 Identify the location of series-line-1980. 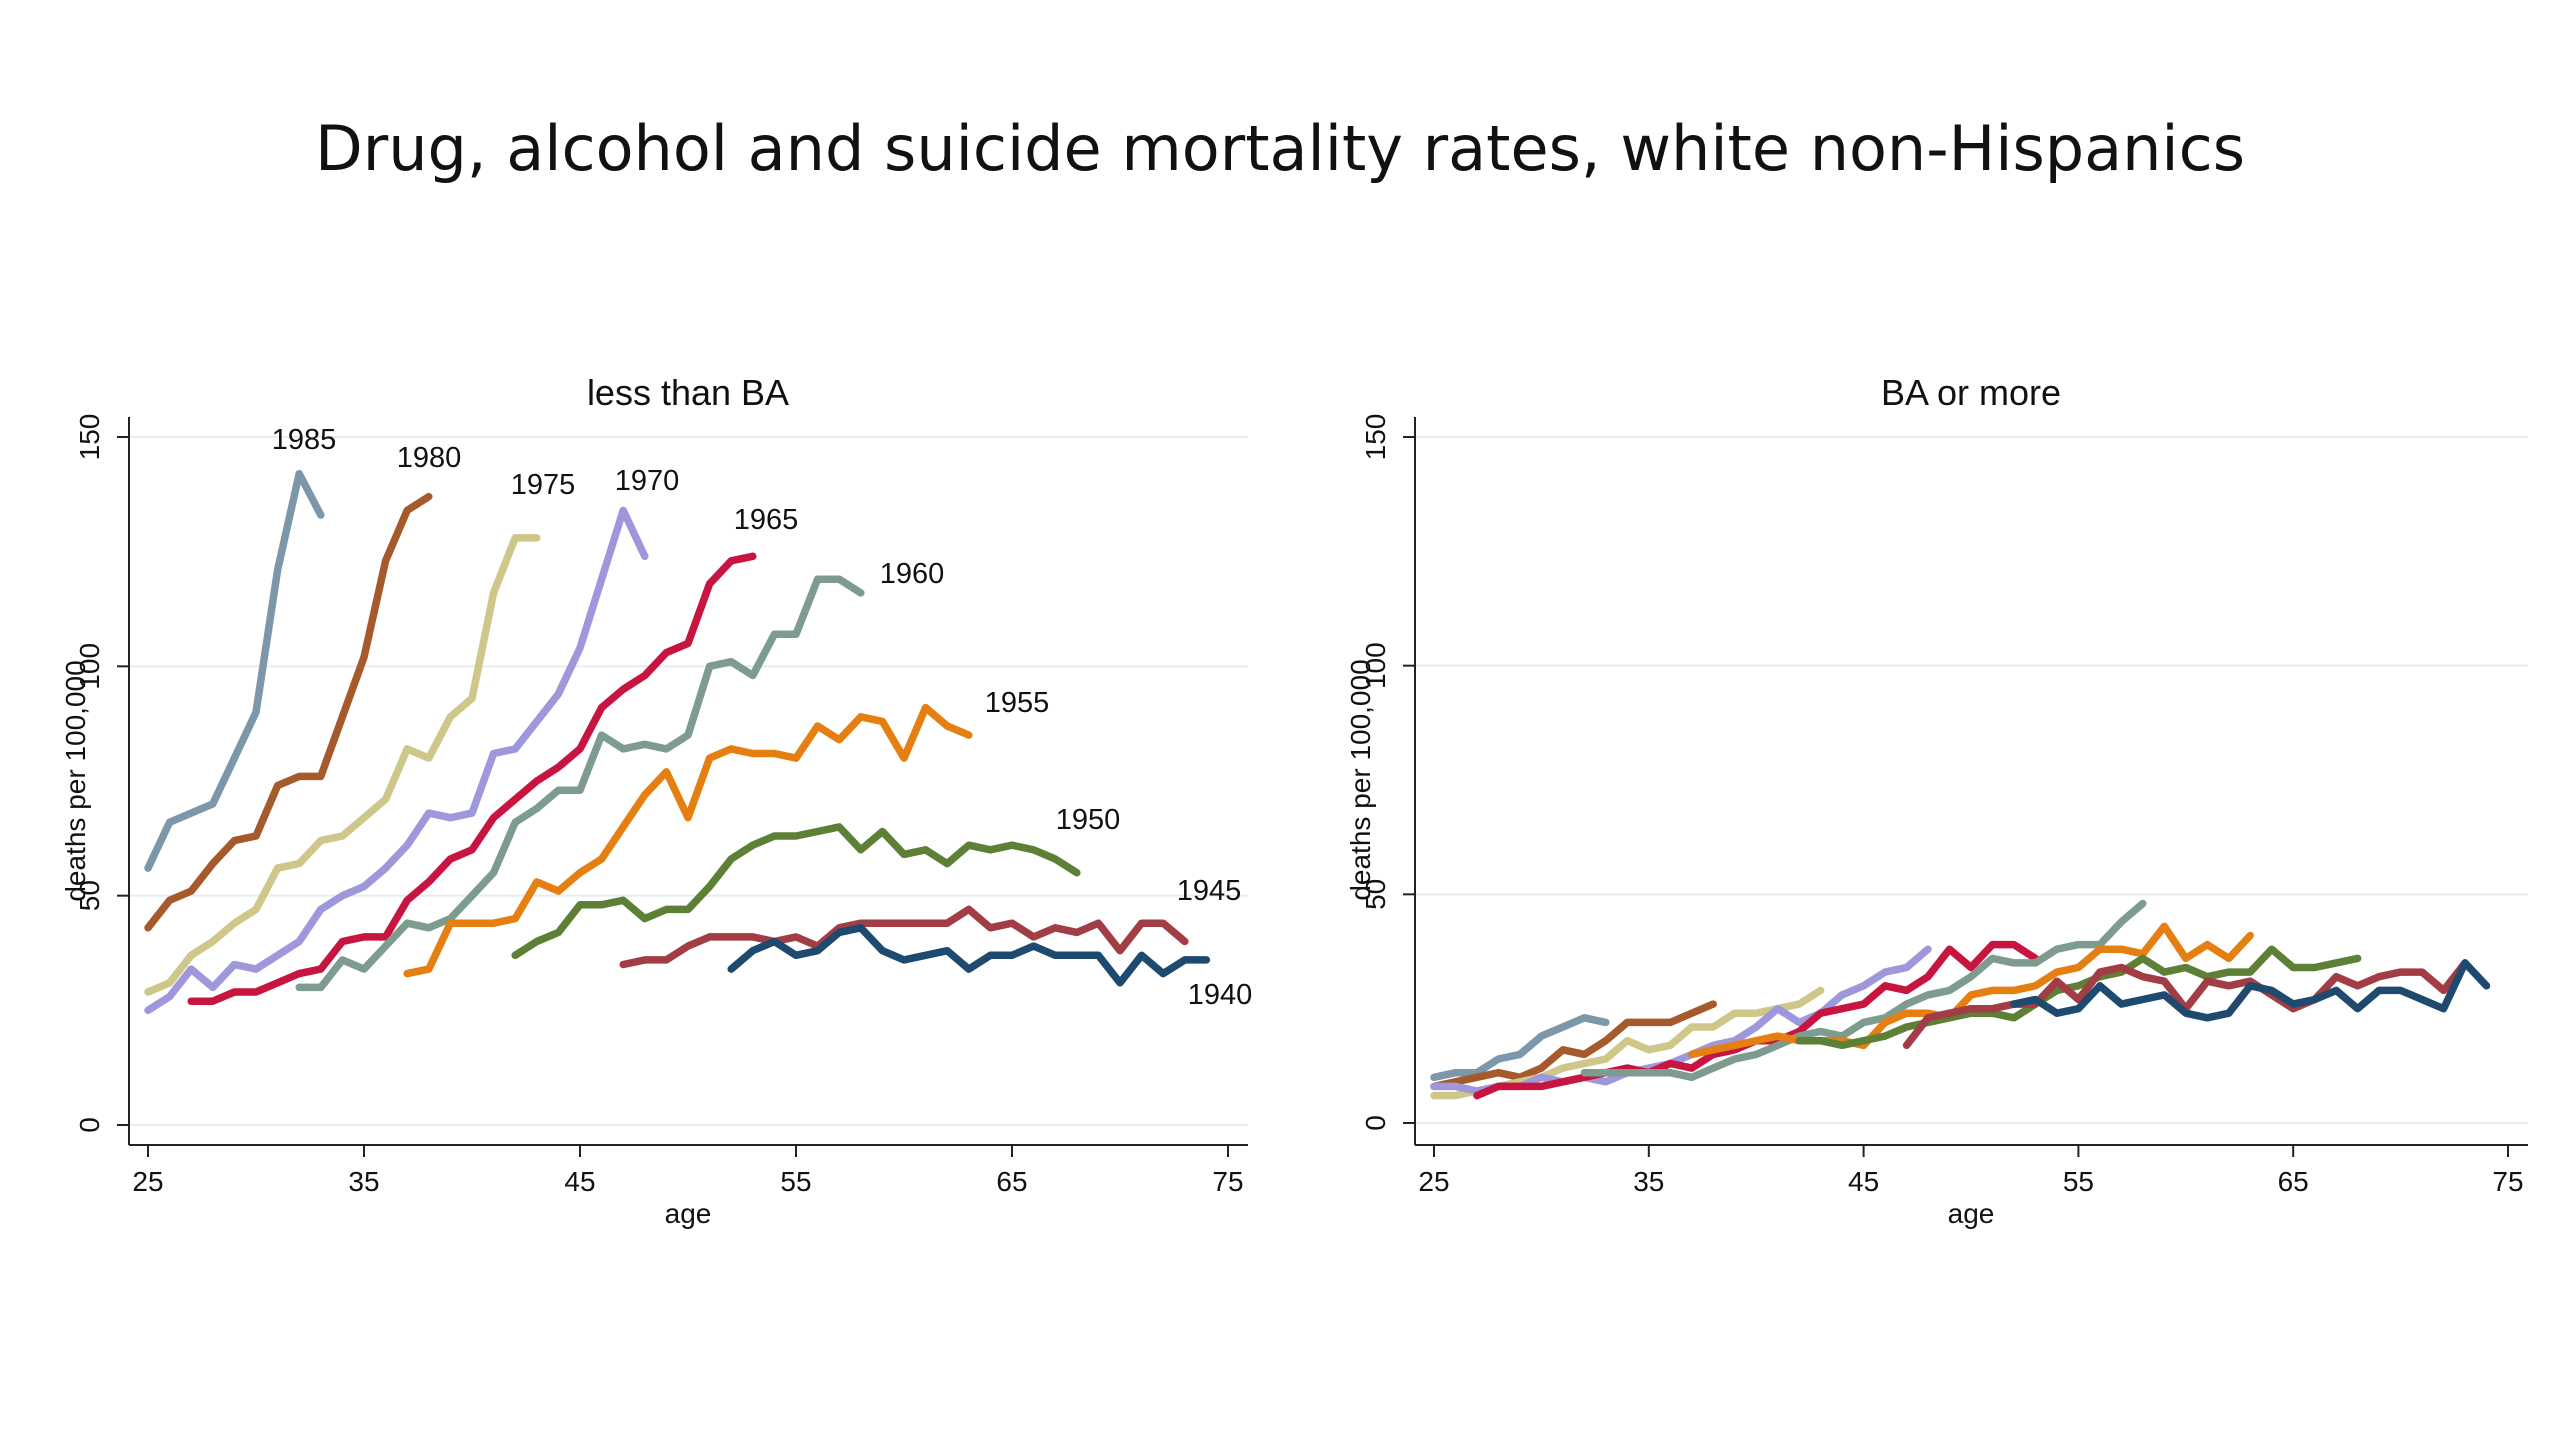
(288, 712).